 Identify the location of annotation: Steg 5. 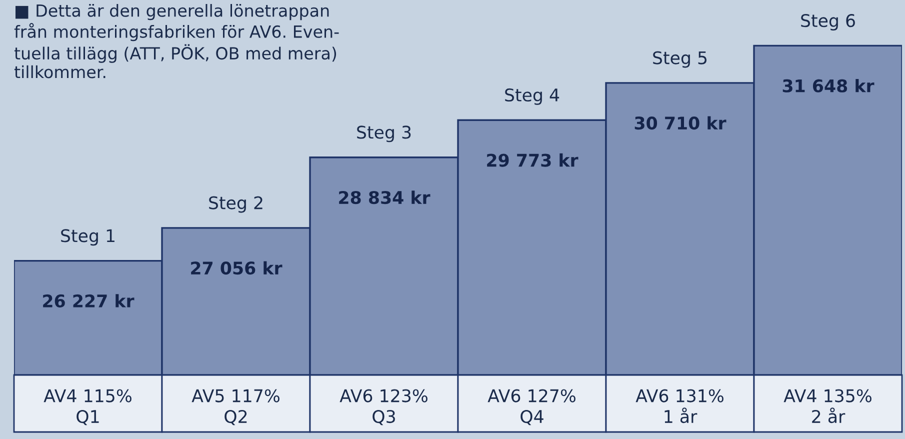
(680, 59).